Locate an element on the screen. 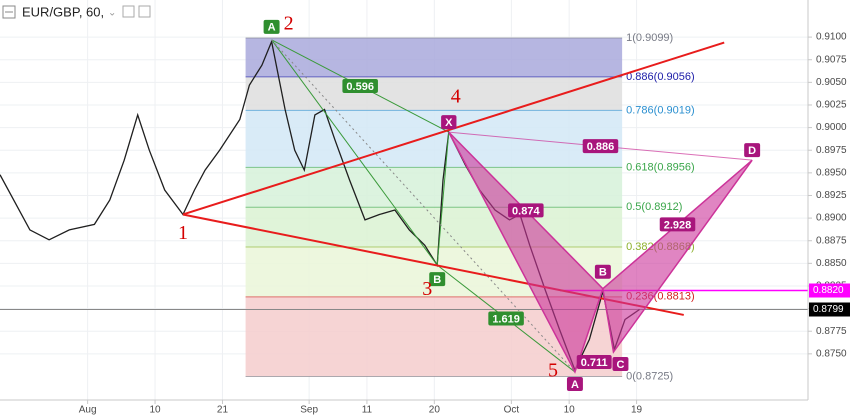 Image resolution: width=850 pixels, height=417 pixels. abcd-point-label: A is located at coordinates (272, 28).